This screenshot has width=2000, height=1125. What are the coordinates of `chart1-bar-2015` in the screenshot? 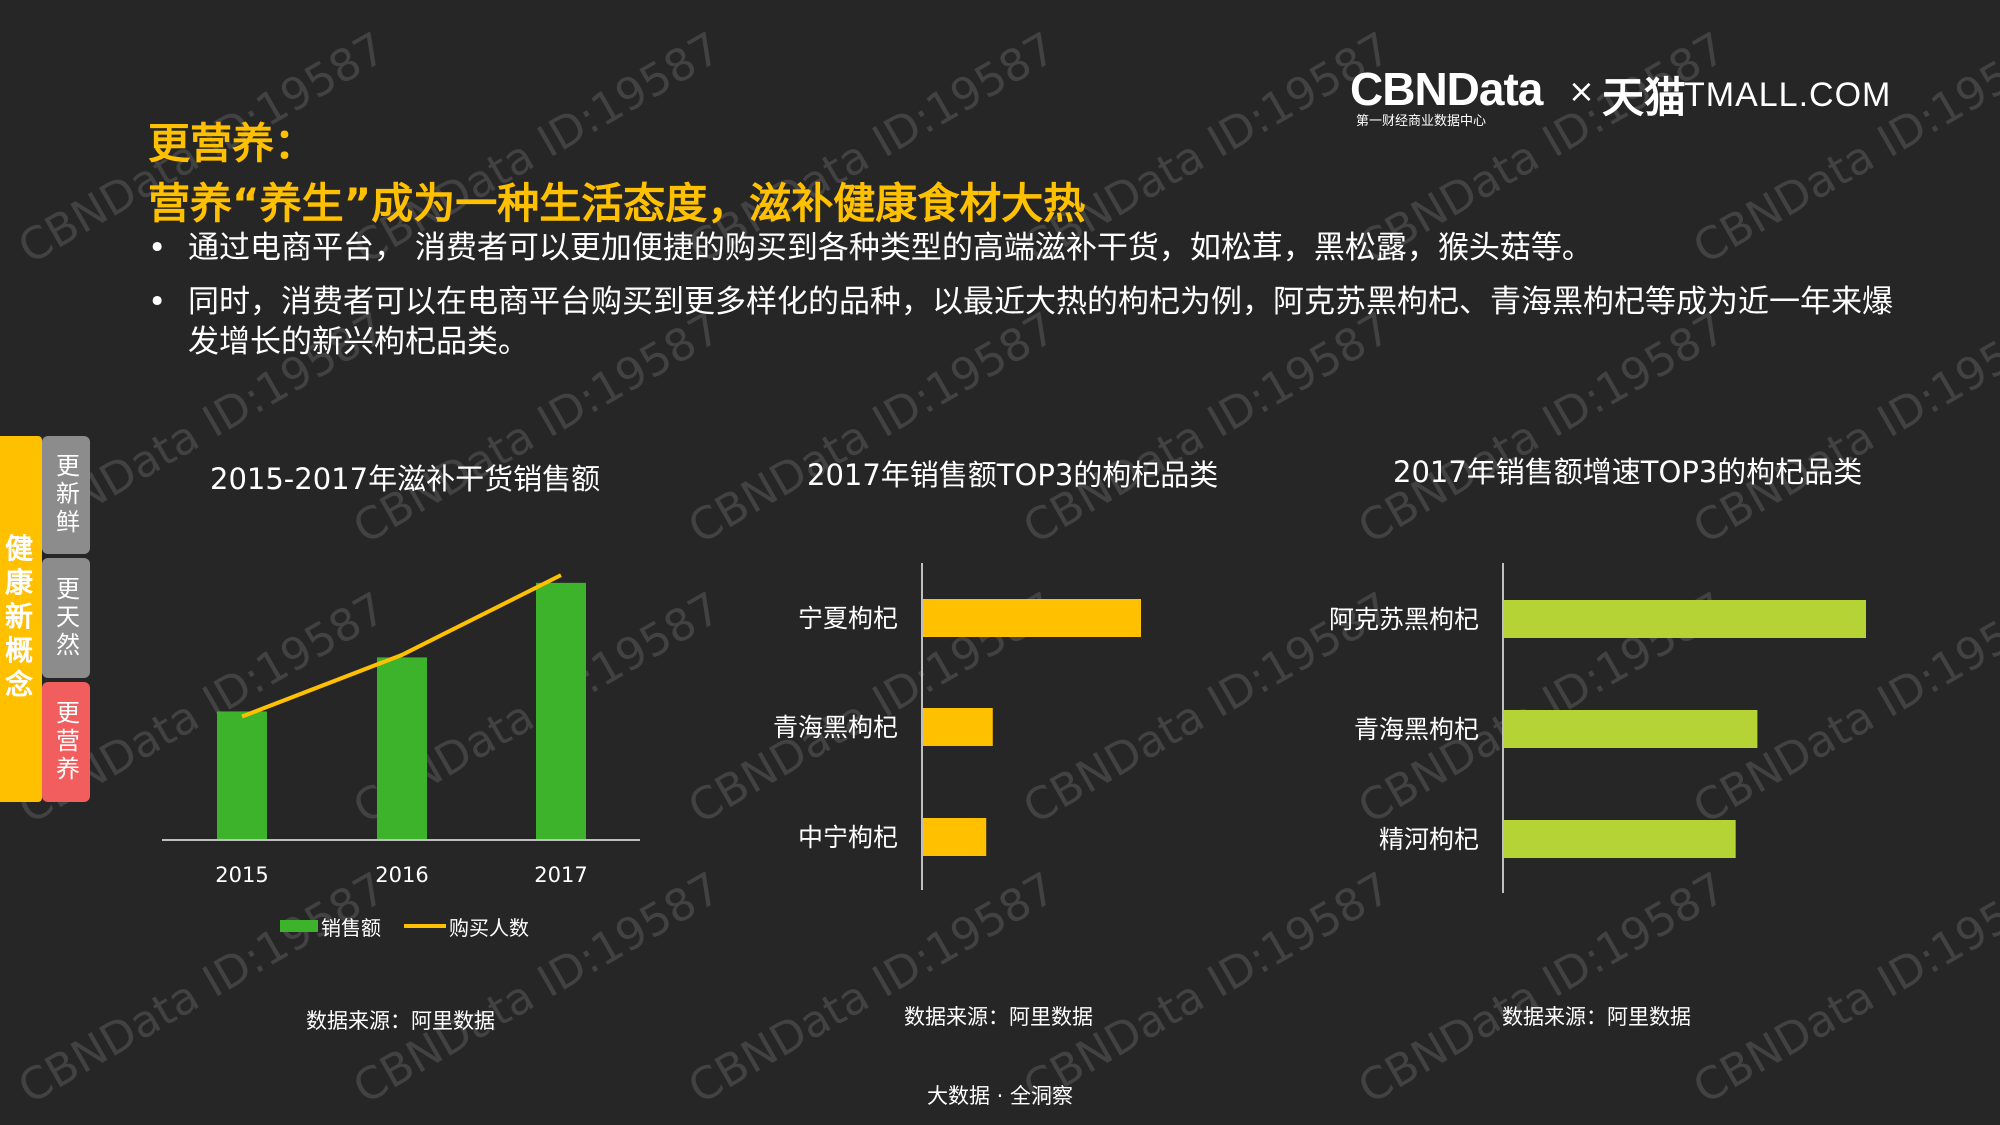 It's located at (242, 775).